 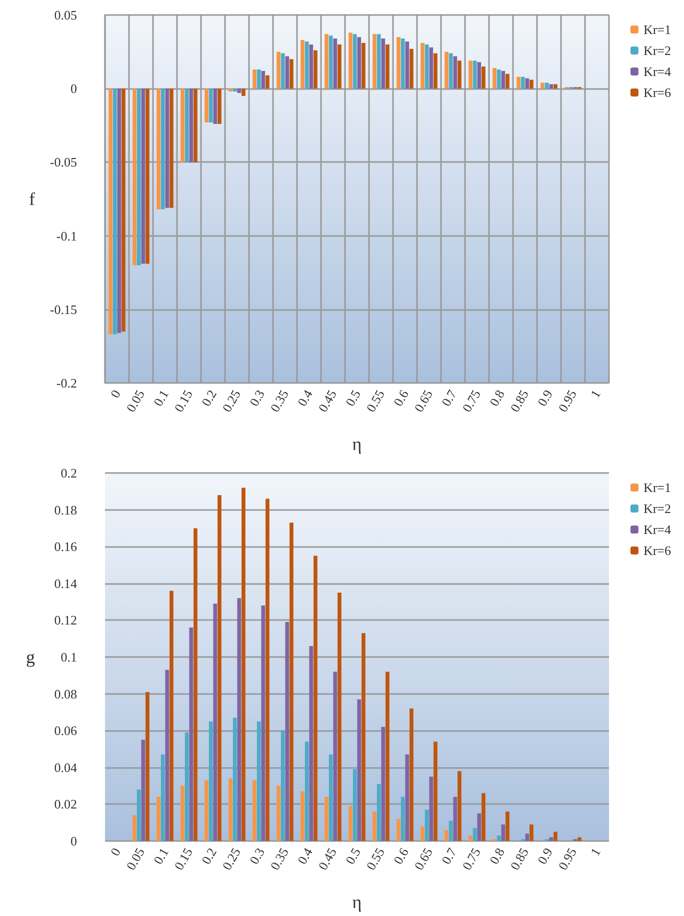 I want to click on x-tick-label: 1, so click(x=595, y=851).